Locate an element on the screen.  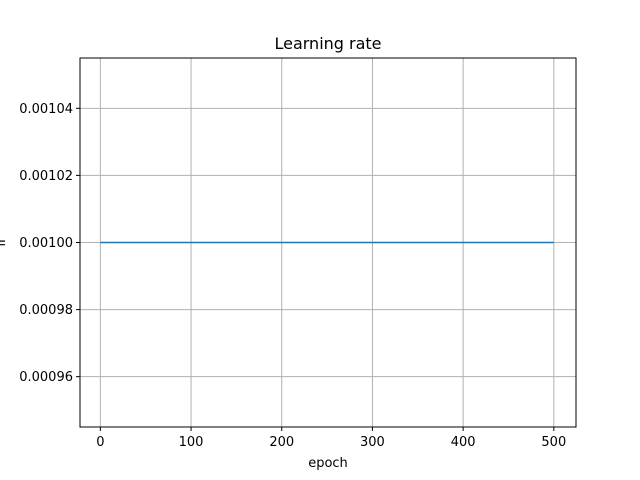
x-tick-label: 0 is located at coordinates (100, 442).